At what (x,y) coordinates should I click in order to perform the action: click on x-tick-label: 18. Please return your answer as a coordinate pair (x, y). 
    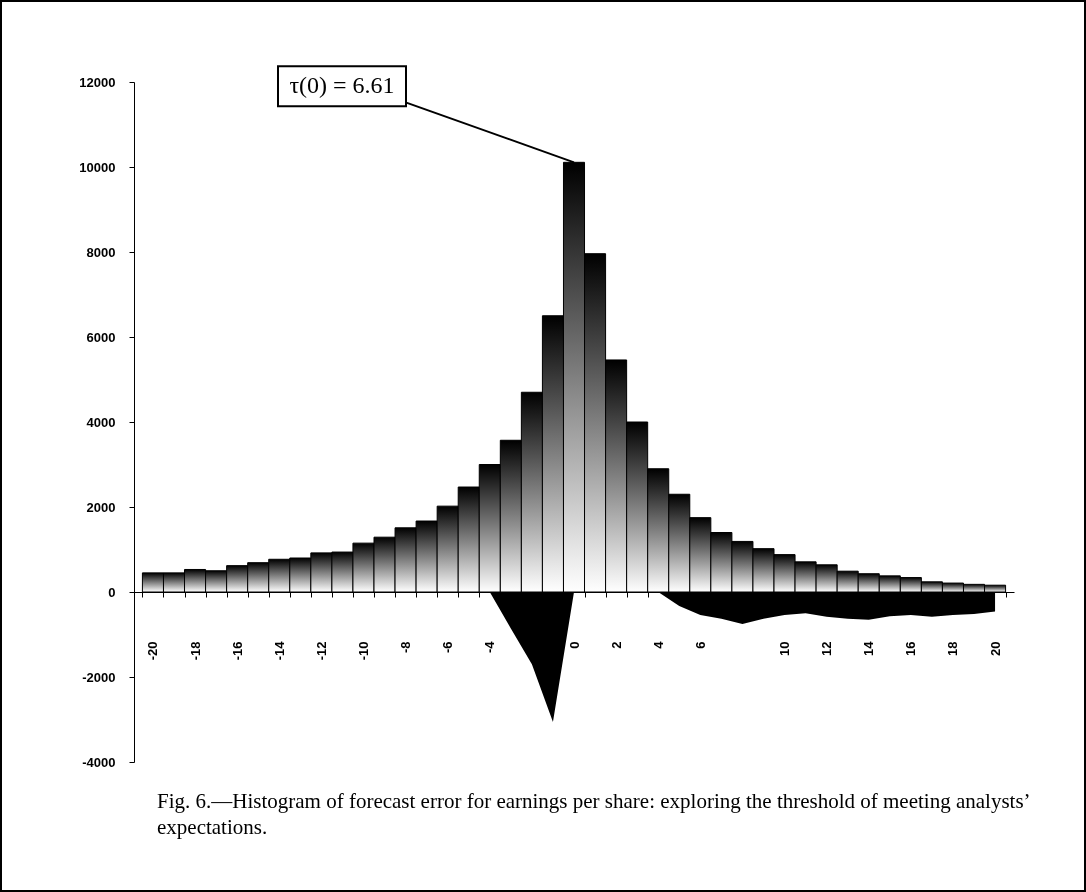
    Looking at the image, I should click on (953, 648).